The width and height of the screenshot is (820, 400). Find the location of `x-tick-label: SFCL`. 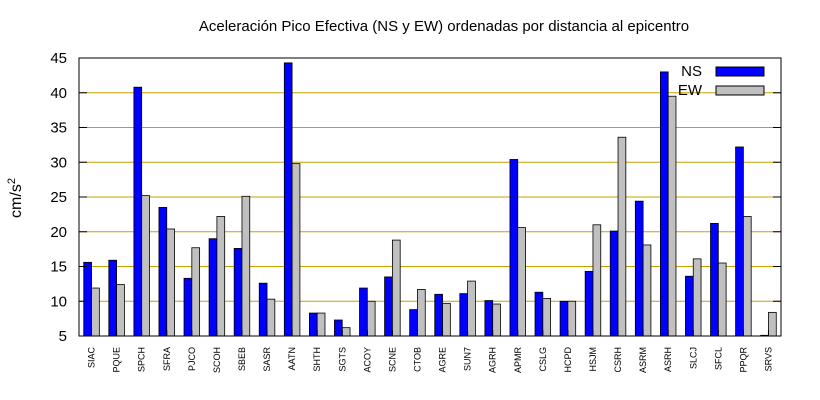

x-tick-label: SFCL is located at coordinates (718, 358).